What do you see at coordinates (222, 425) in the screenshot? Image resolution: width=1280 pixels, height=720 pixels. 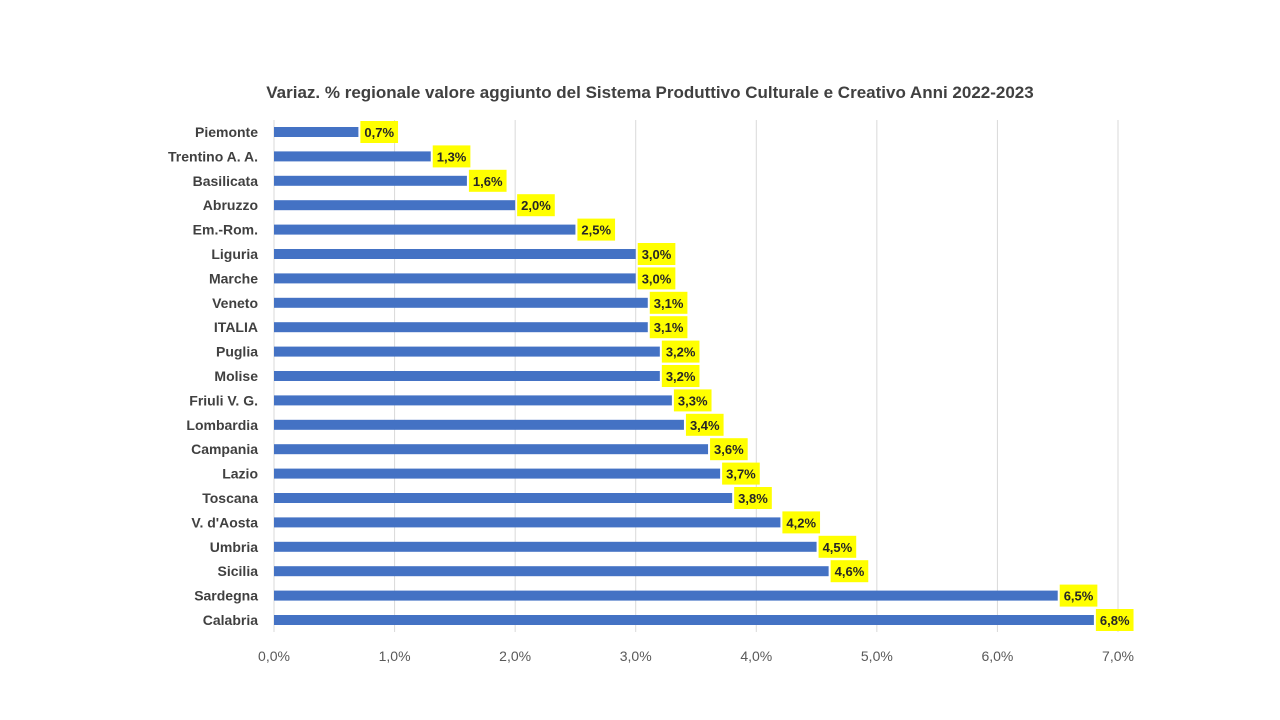 I see `category-label: Lombardia` at bounding box center [222, 425].